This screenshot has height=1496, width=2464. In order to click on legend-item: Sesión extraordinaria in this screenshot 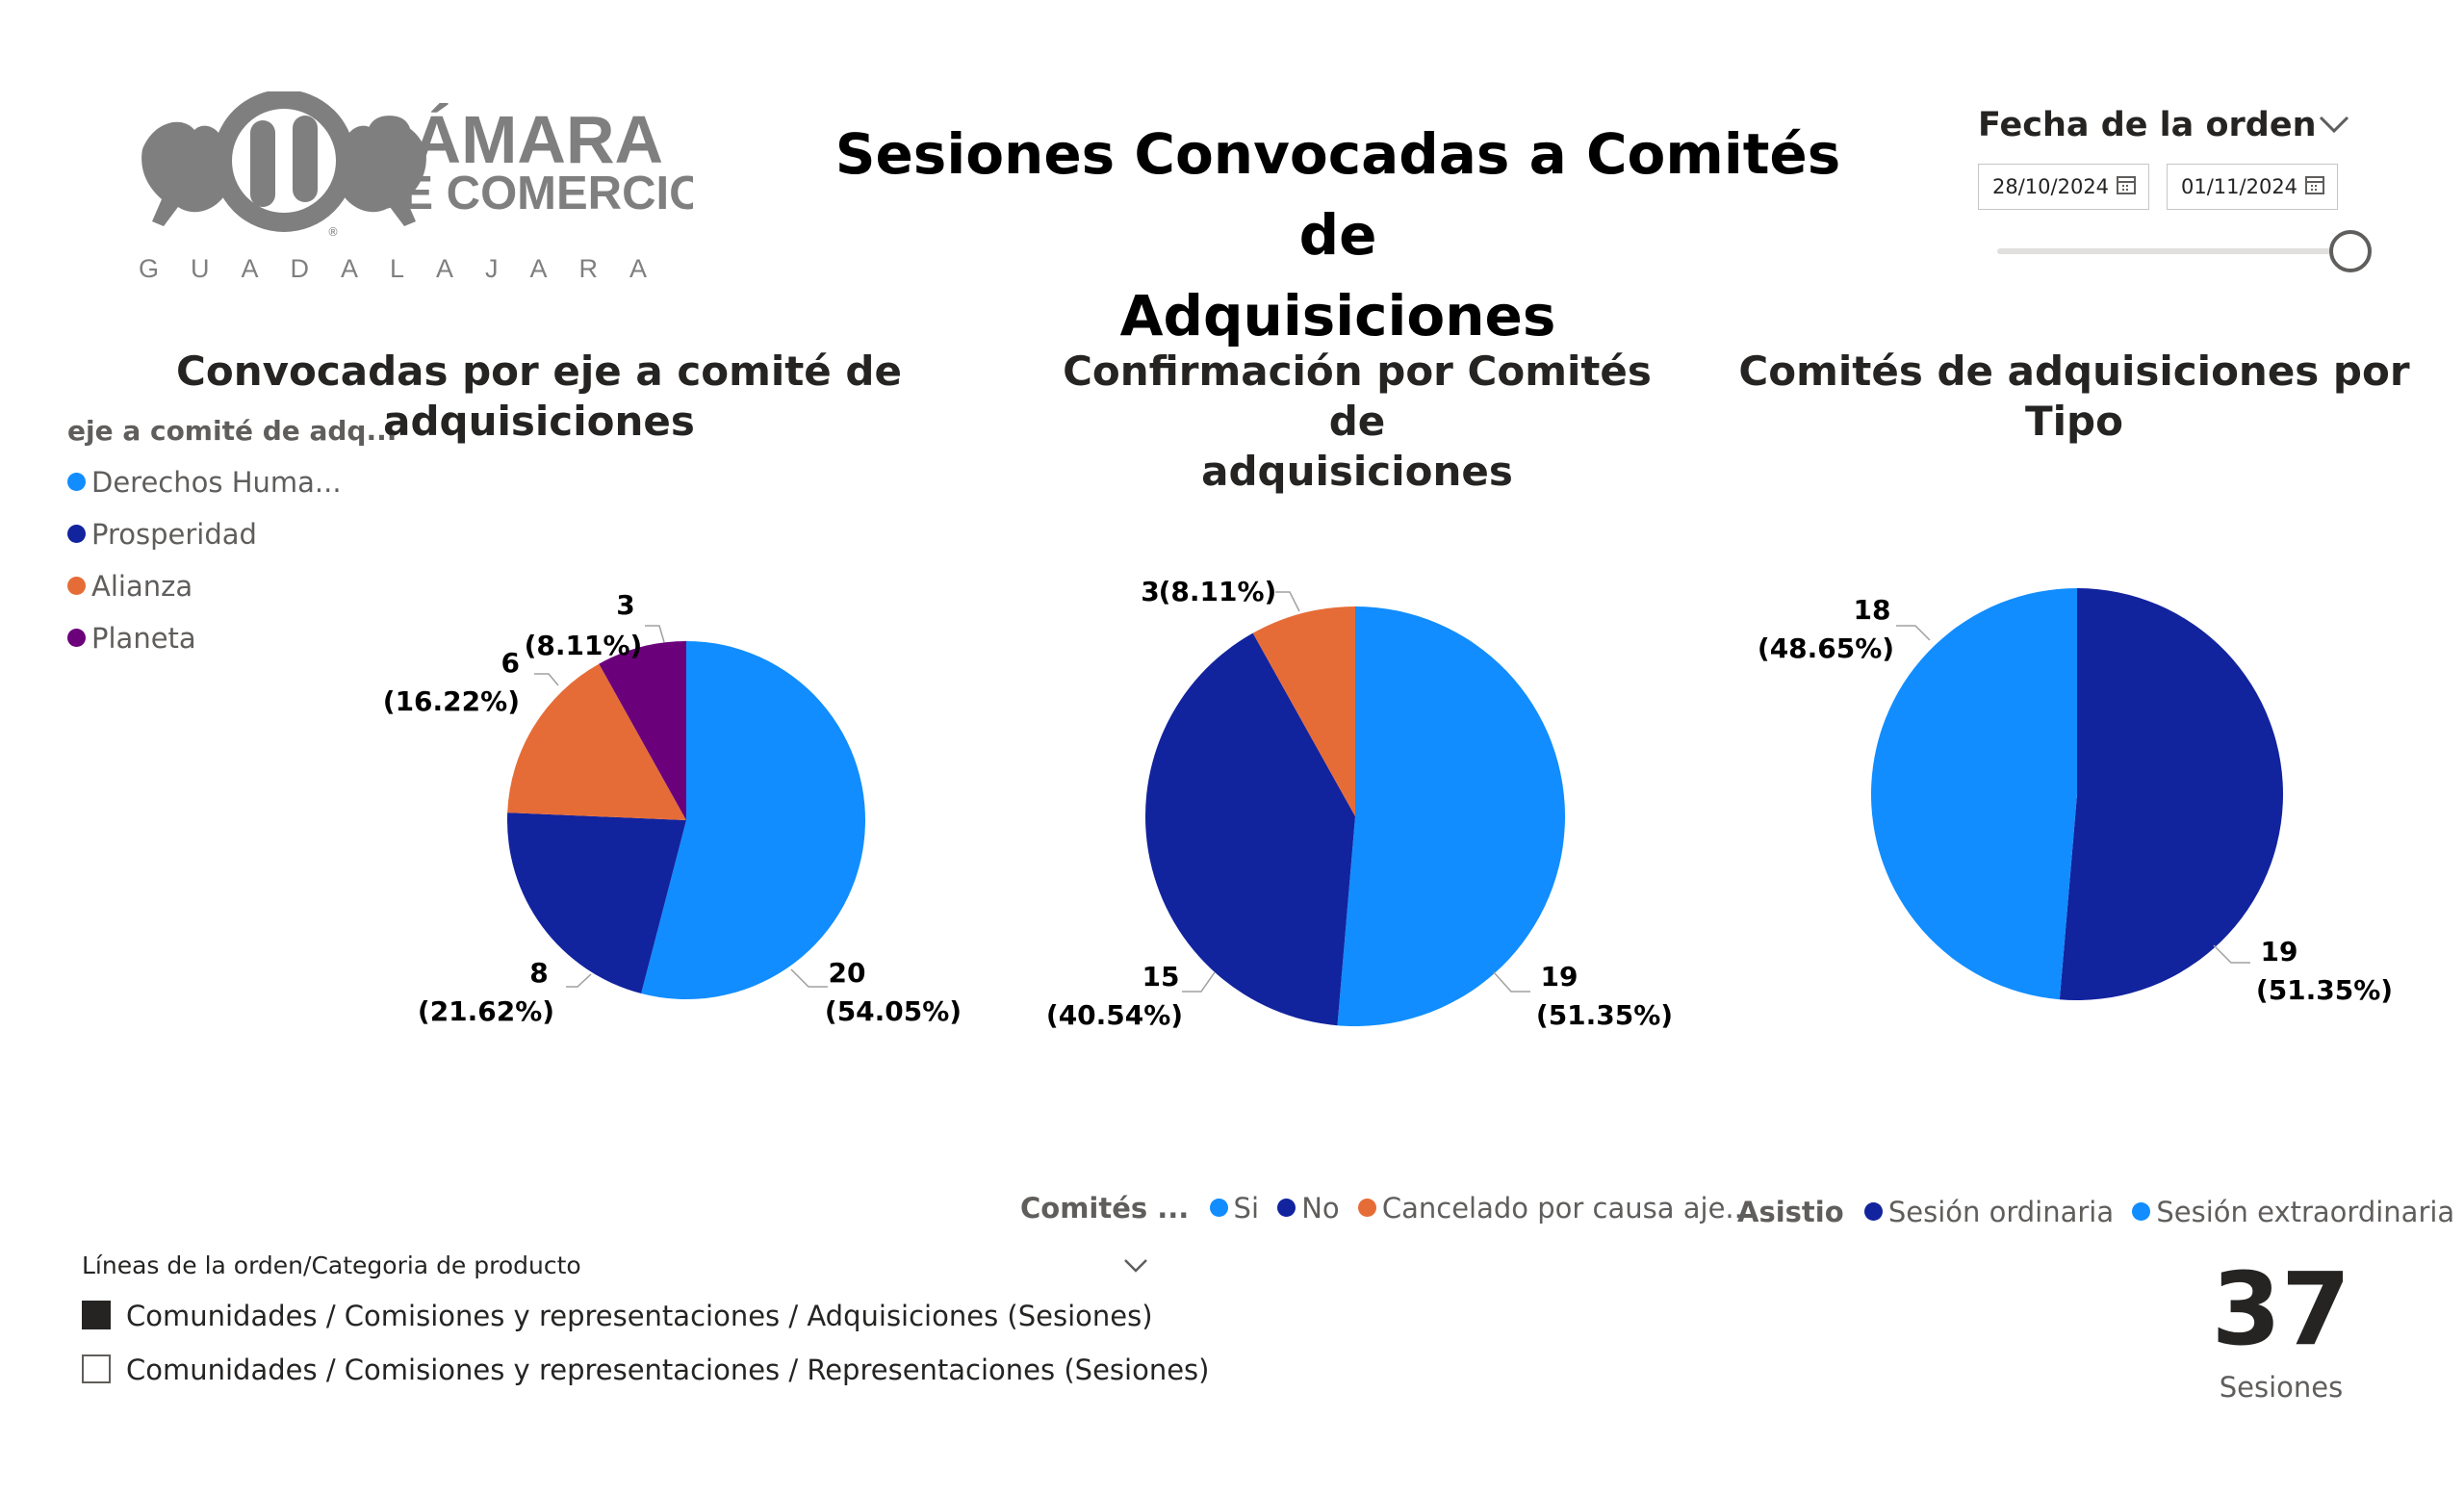, I will do `click(2293, 1212)`.